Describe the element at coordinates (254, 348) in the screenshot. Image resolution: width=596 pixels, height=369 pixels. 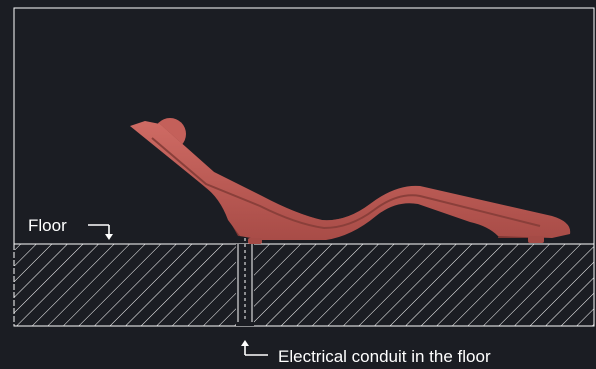
I see `bent-arrow-up-icon` at that location.